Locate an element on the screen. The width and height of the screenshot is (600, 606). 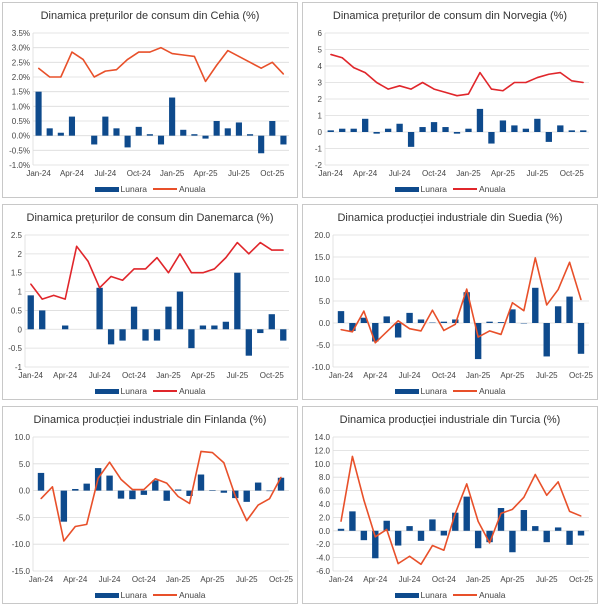
y-tick-label: -1.0% is located at coordinates (19, 165).